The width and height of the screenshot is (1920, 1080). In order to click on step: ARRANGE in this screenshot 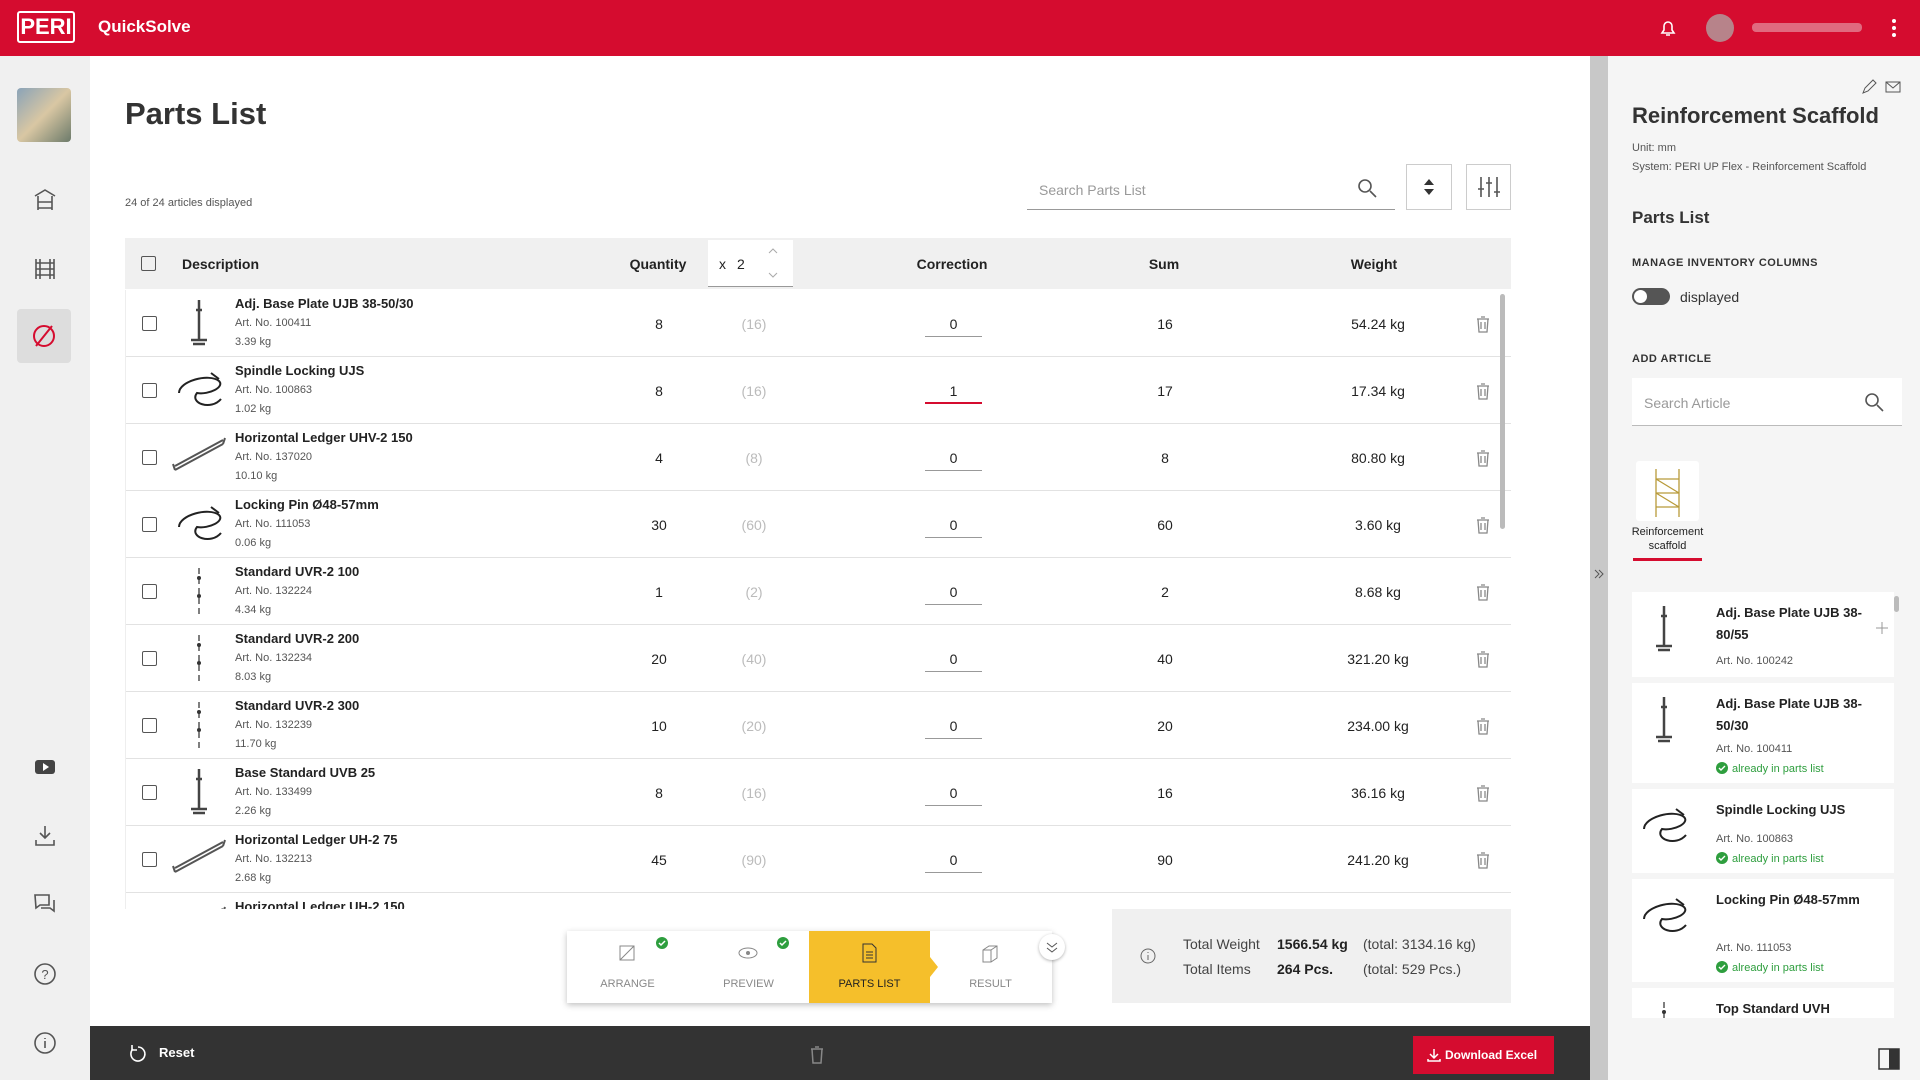, I will do `click(627, 967)`.